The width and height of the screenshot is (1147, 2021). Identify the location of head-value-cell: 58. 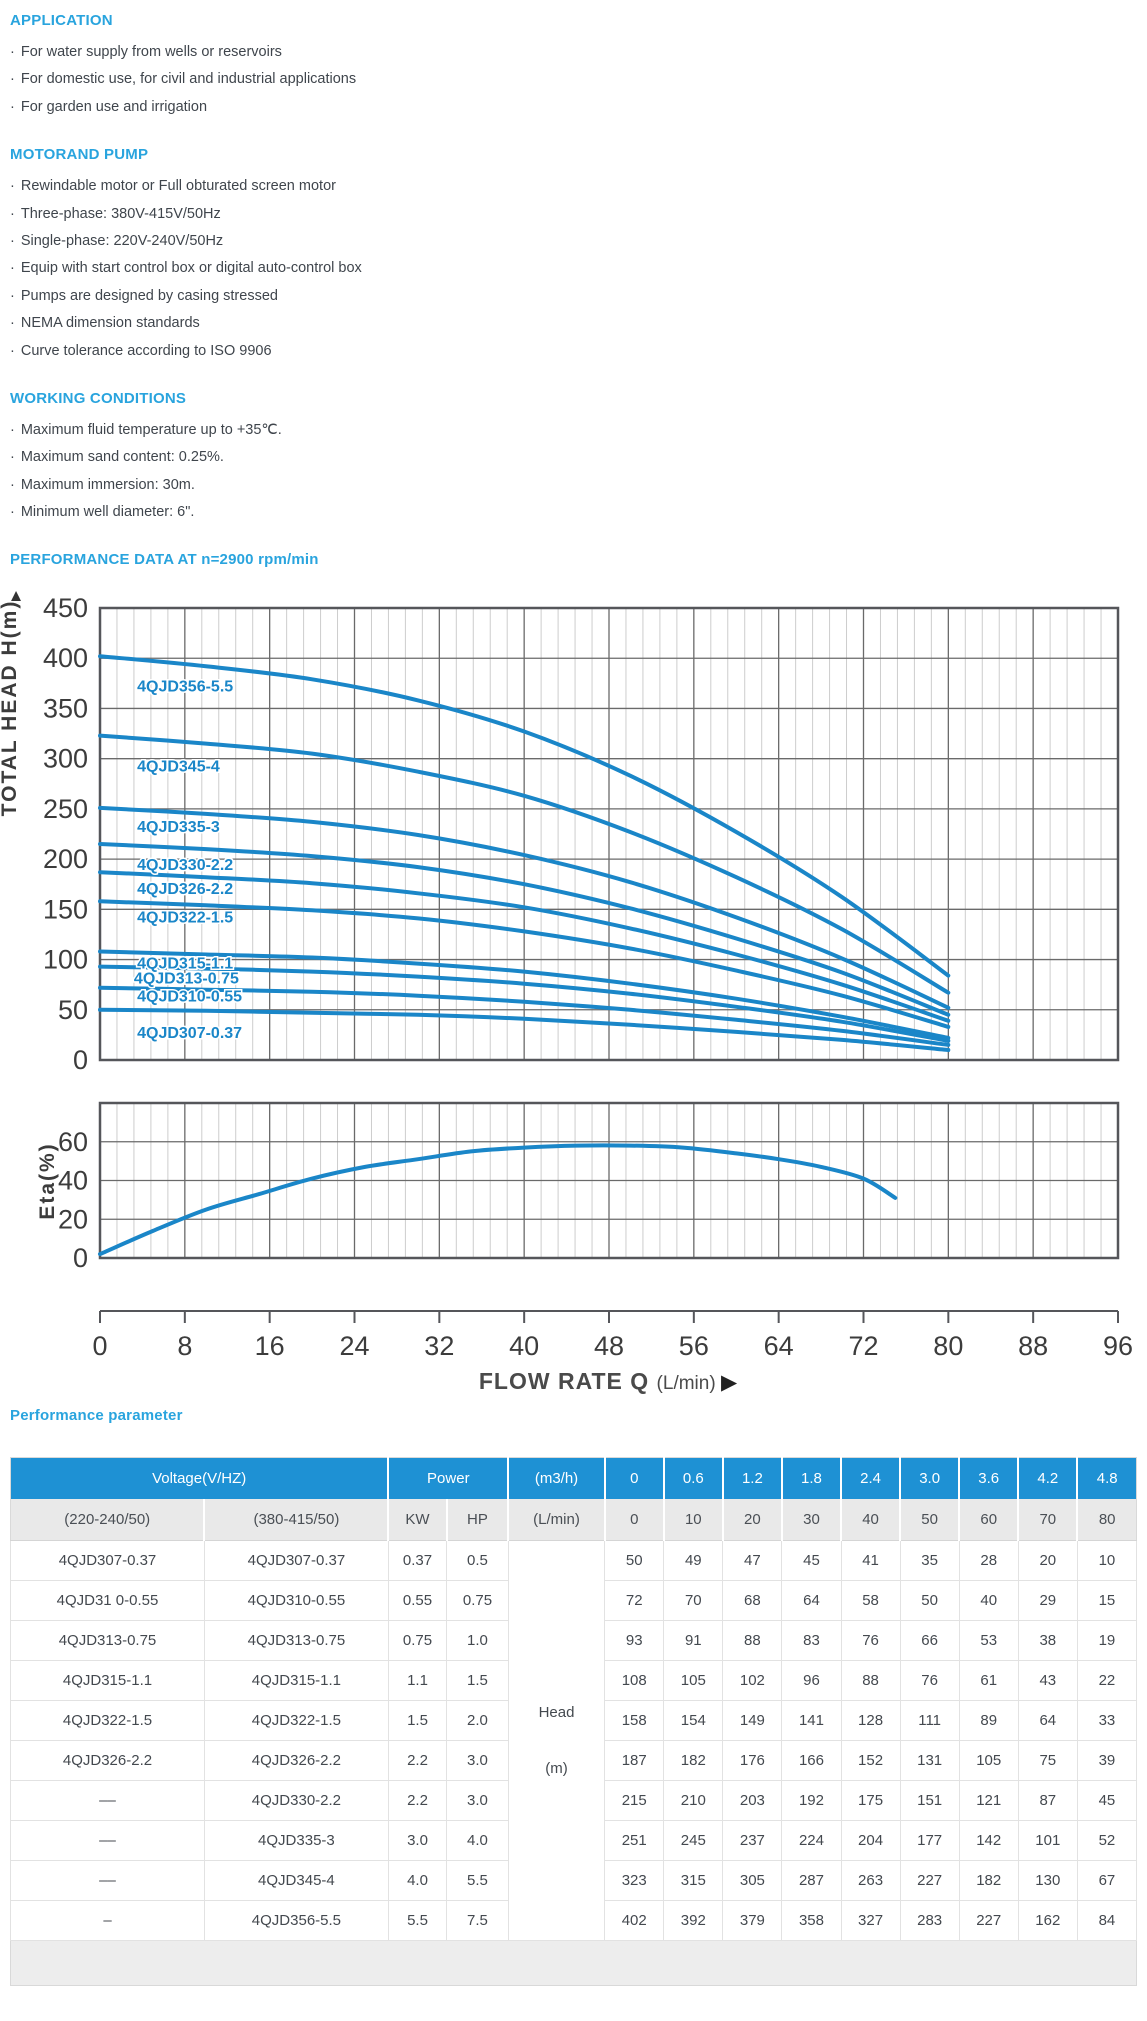
(870, 1601).